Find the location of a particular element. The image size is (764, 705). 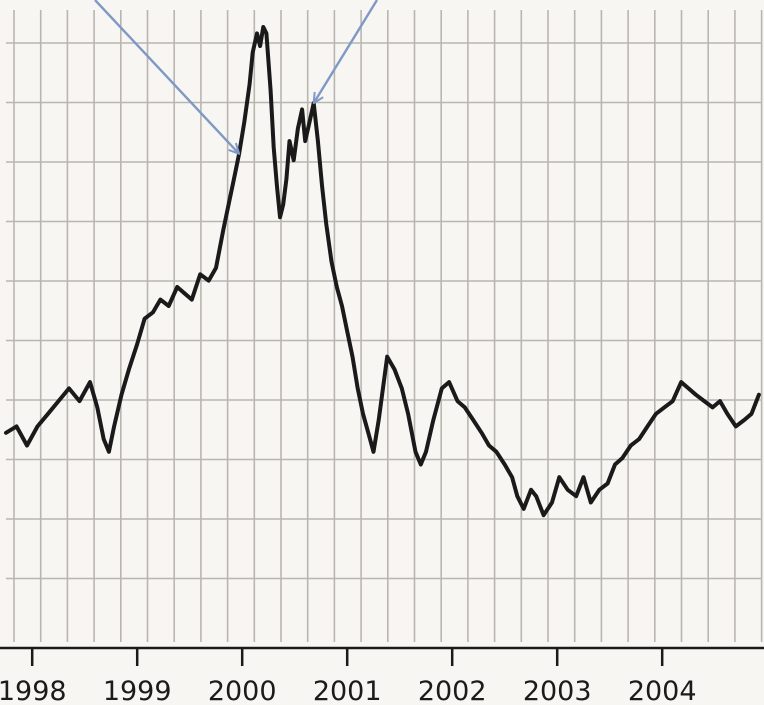

x-axis: 1998 1999 2000 2001 2002 2003 2004 is located at coordinates (382, 675).